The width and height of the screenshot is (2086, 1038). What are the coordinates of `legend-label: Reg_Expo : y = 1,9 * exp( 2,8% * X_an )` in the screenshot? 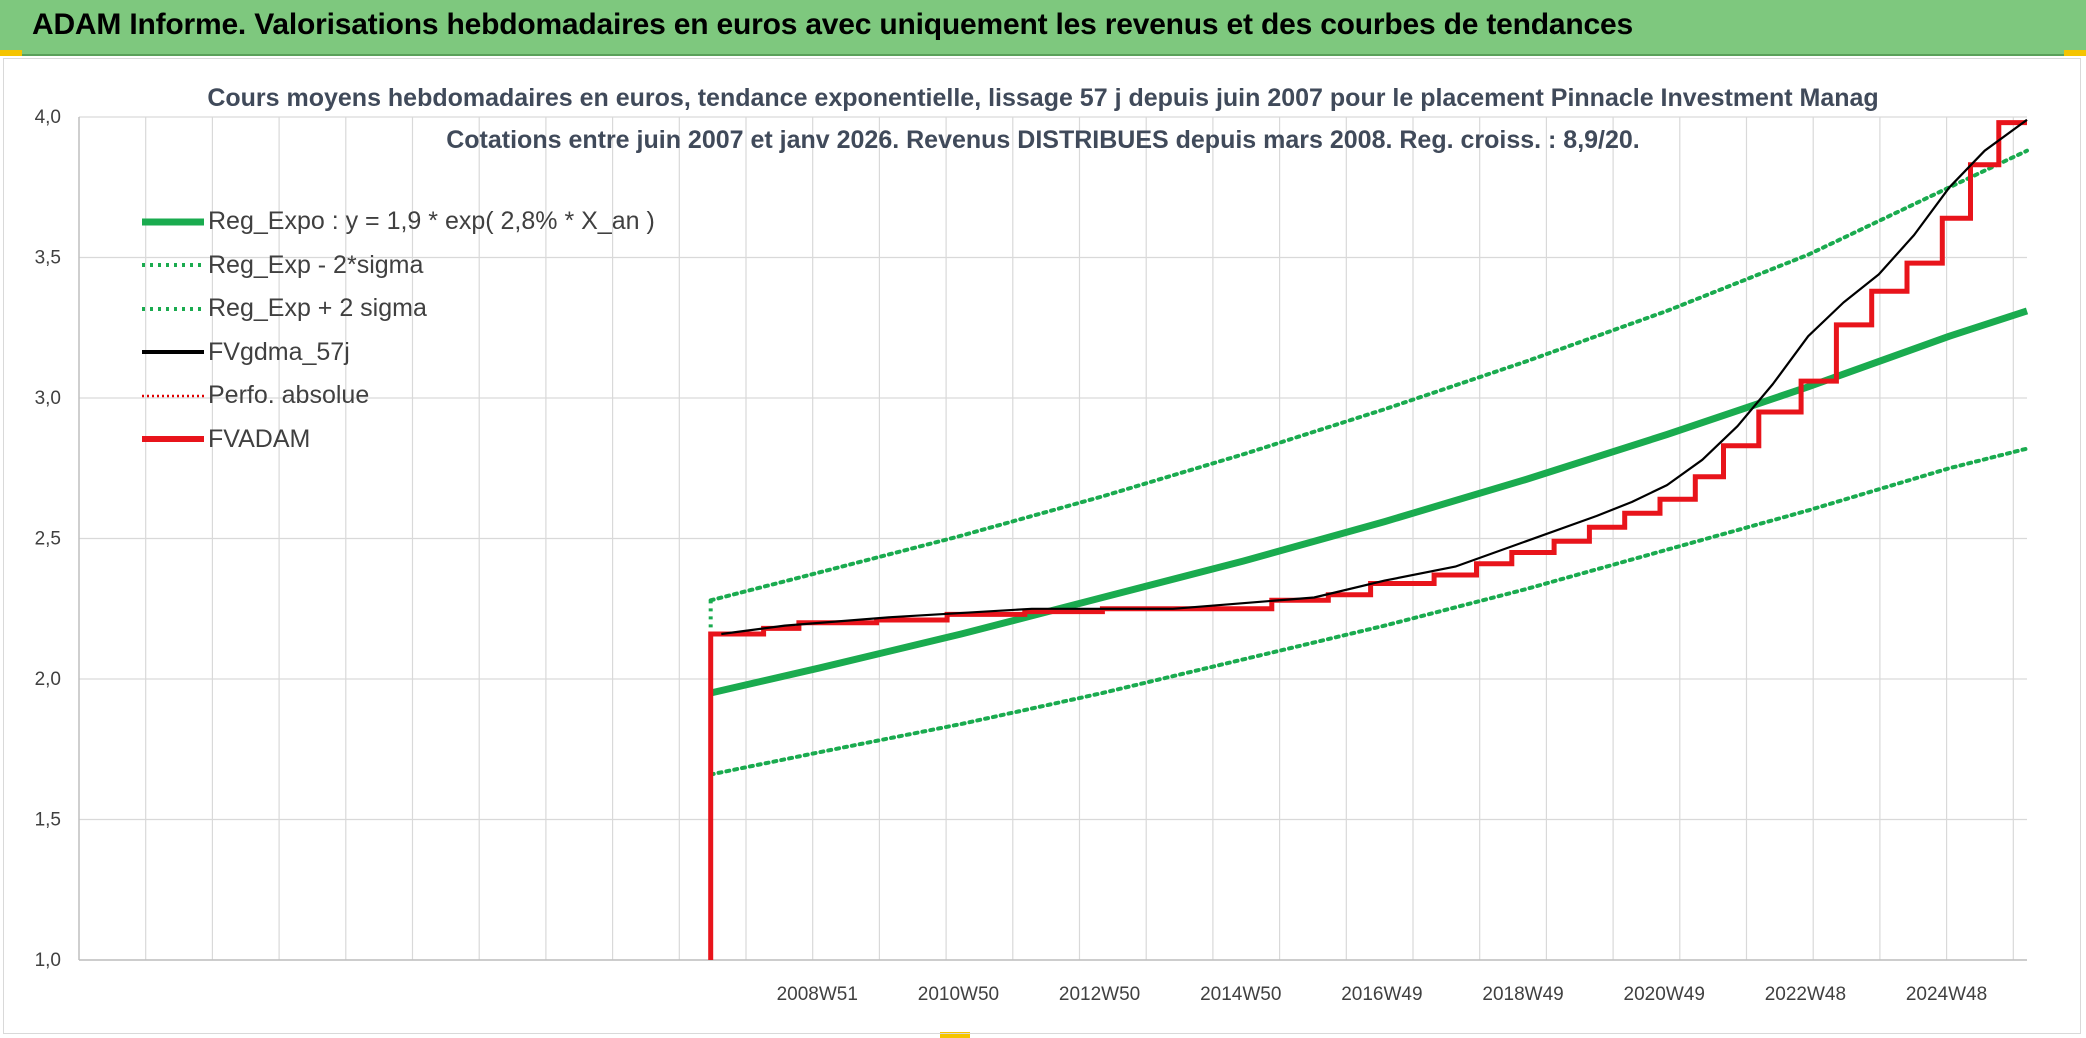 It's located at (431, 221).